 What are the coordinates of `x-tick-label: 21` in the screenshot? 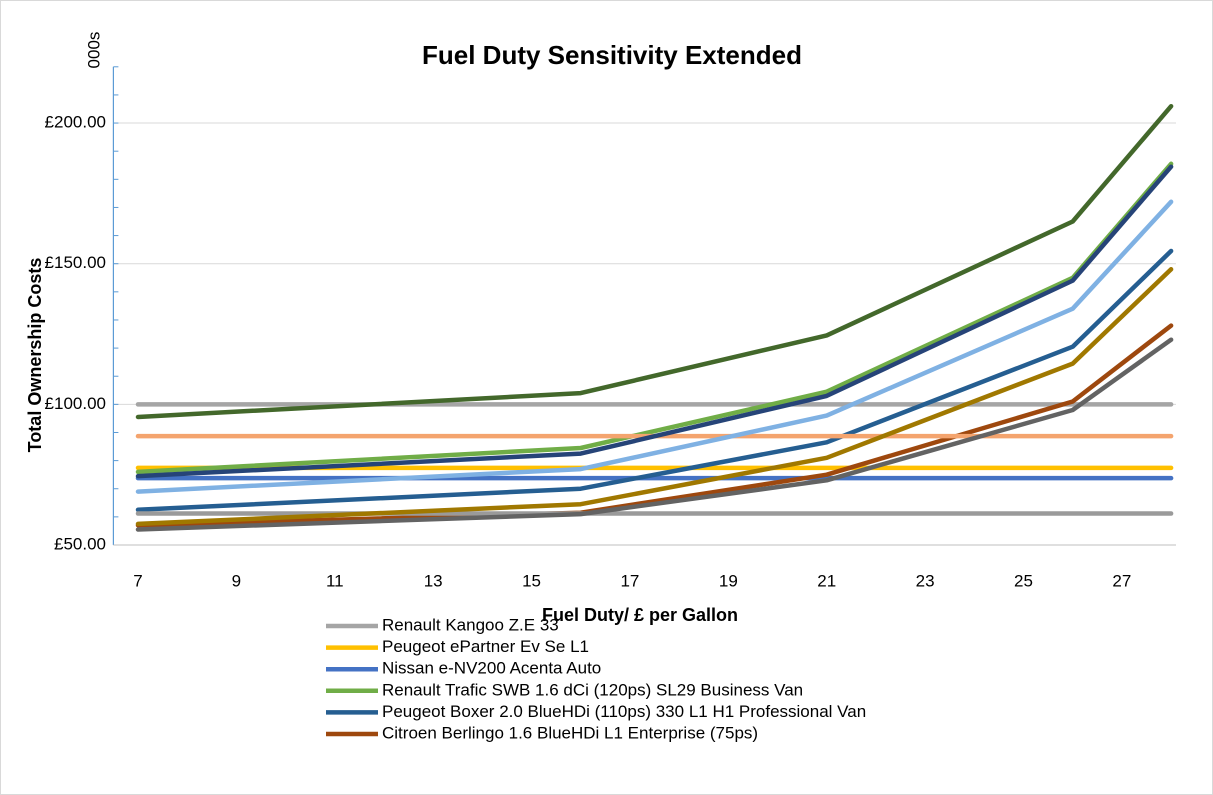 It's located at (826, 580).